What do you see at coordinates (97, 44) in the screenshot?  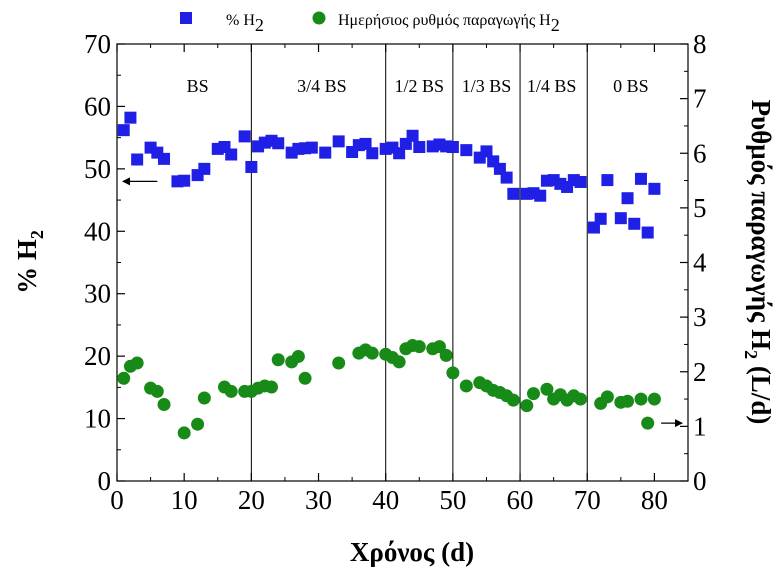 I see `left-tick-label: 70` at bounding box center [97, 44].